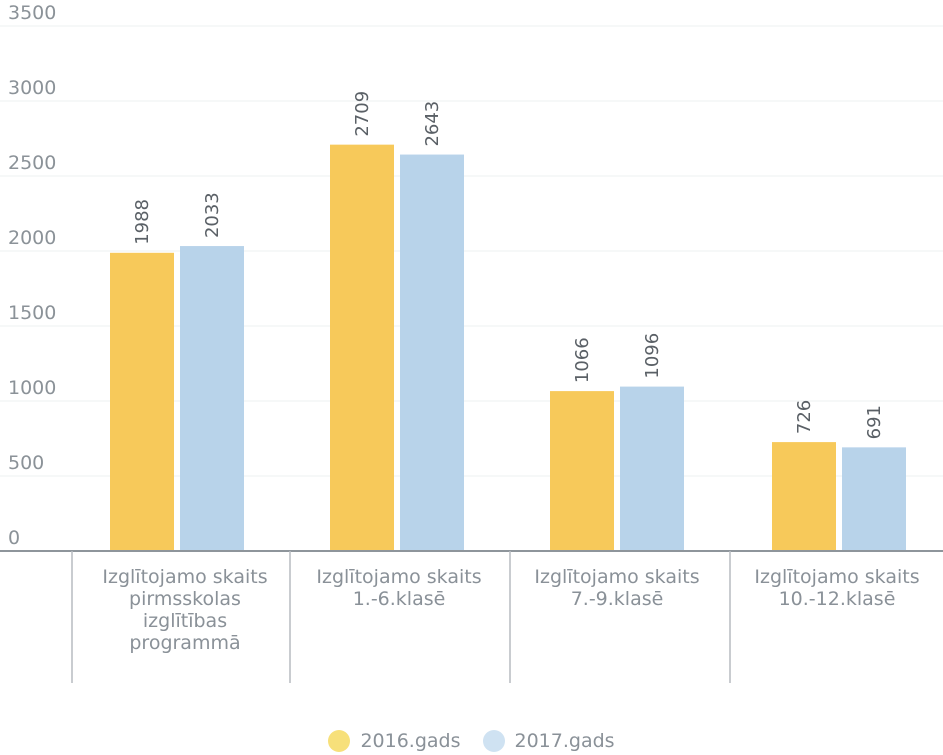 The height and width of the screenshot is (755, 943). Describe the element at coordinates (32, 238) in the screenshot. I see `y-tick-label: 2000` at that location.